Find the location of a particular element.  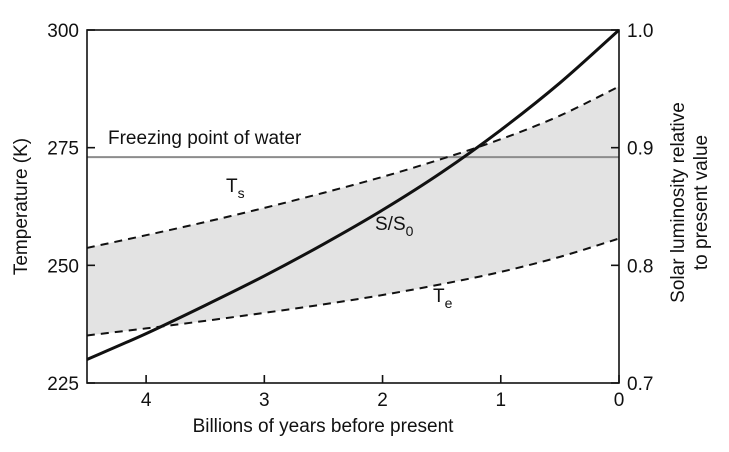

ts-label-subscript: s is located at coordinates (241, 193).